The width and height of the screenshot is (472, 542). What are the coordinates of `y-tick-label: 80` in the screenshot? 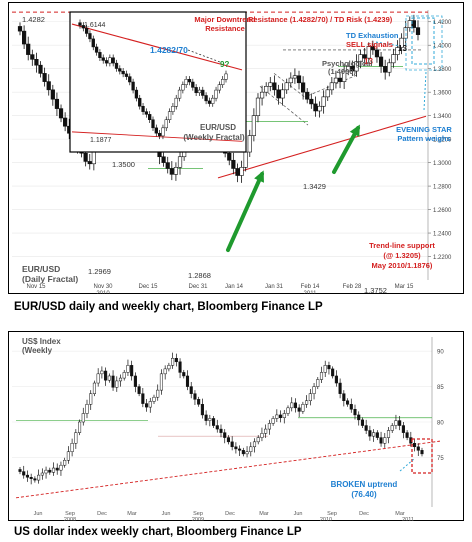 It's located at (440, 424).